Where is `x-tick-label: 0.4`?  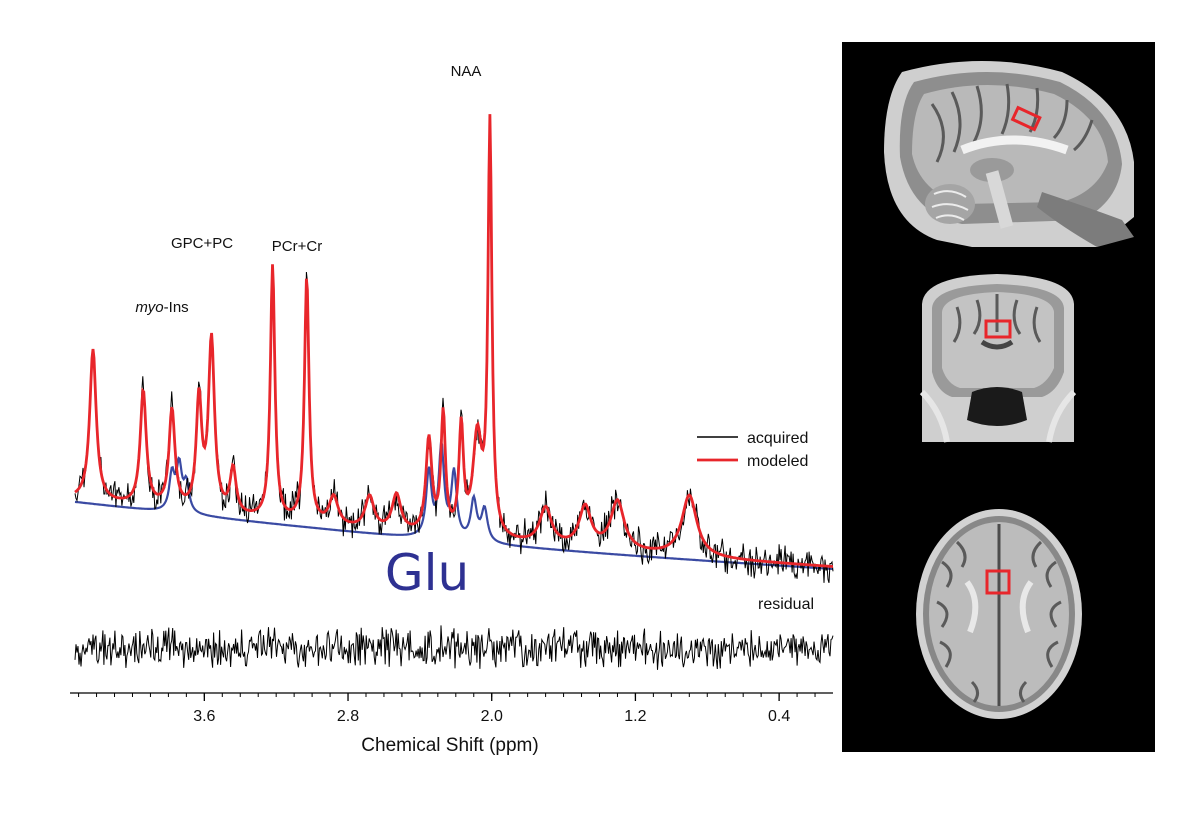 x-tick-label: 0.4 is located at coordinates (779, 716).